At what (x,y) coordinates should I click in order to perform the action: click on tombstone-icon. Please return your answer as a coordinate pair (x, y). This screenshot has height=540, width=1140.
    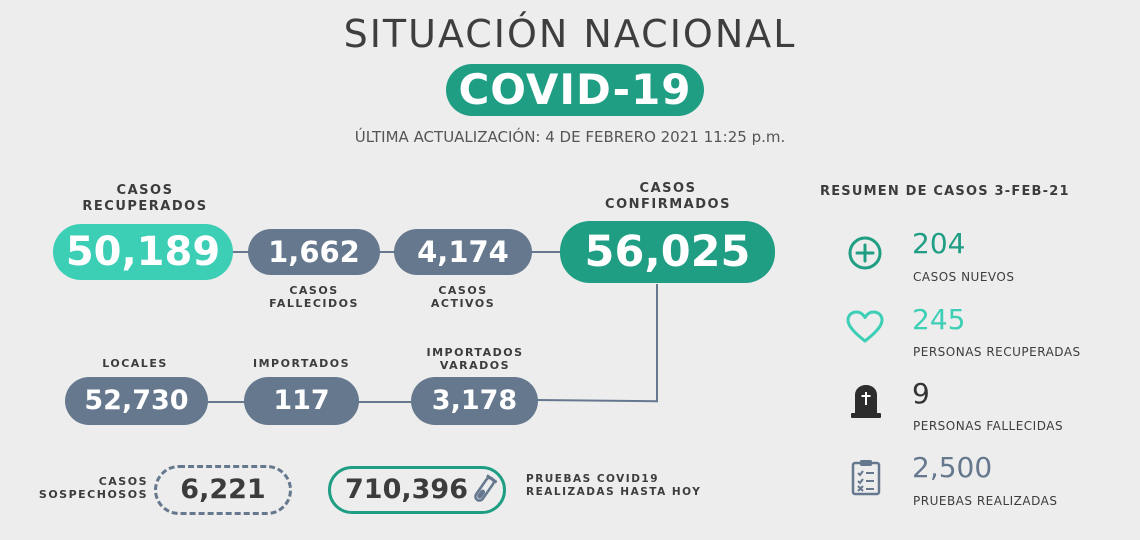
    Looking at the image, I should click on (866, 401).